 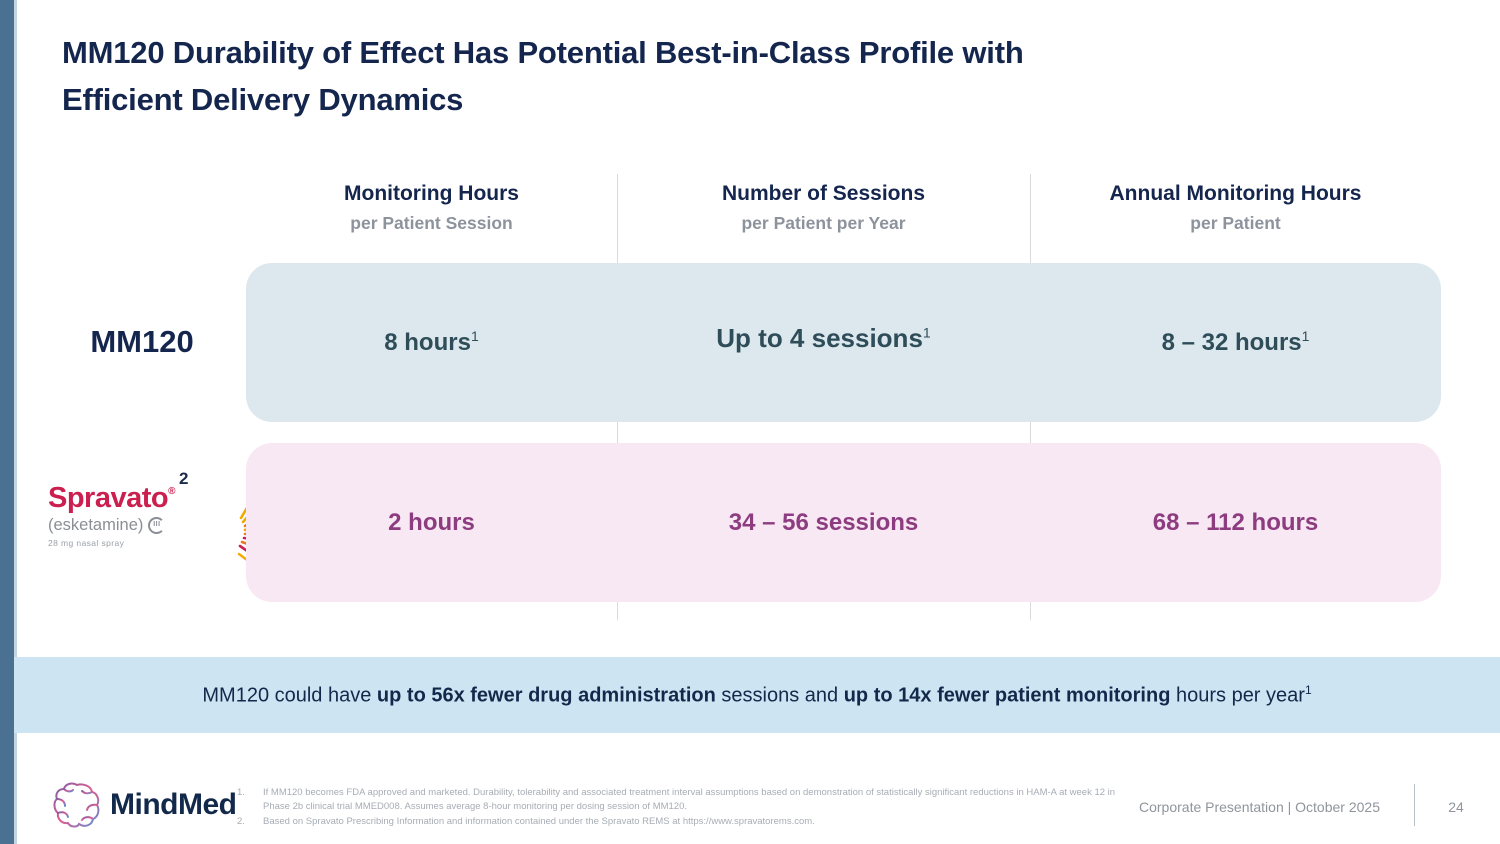 I want to click on footer-divider, so click(x=1414, y=805).